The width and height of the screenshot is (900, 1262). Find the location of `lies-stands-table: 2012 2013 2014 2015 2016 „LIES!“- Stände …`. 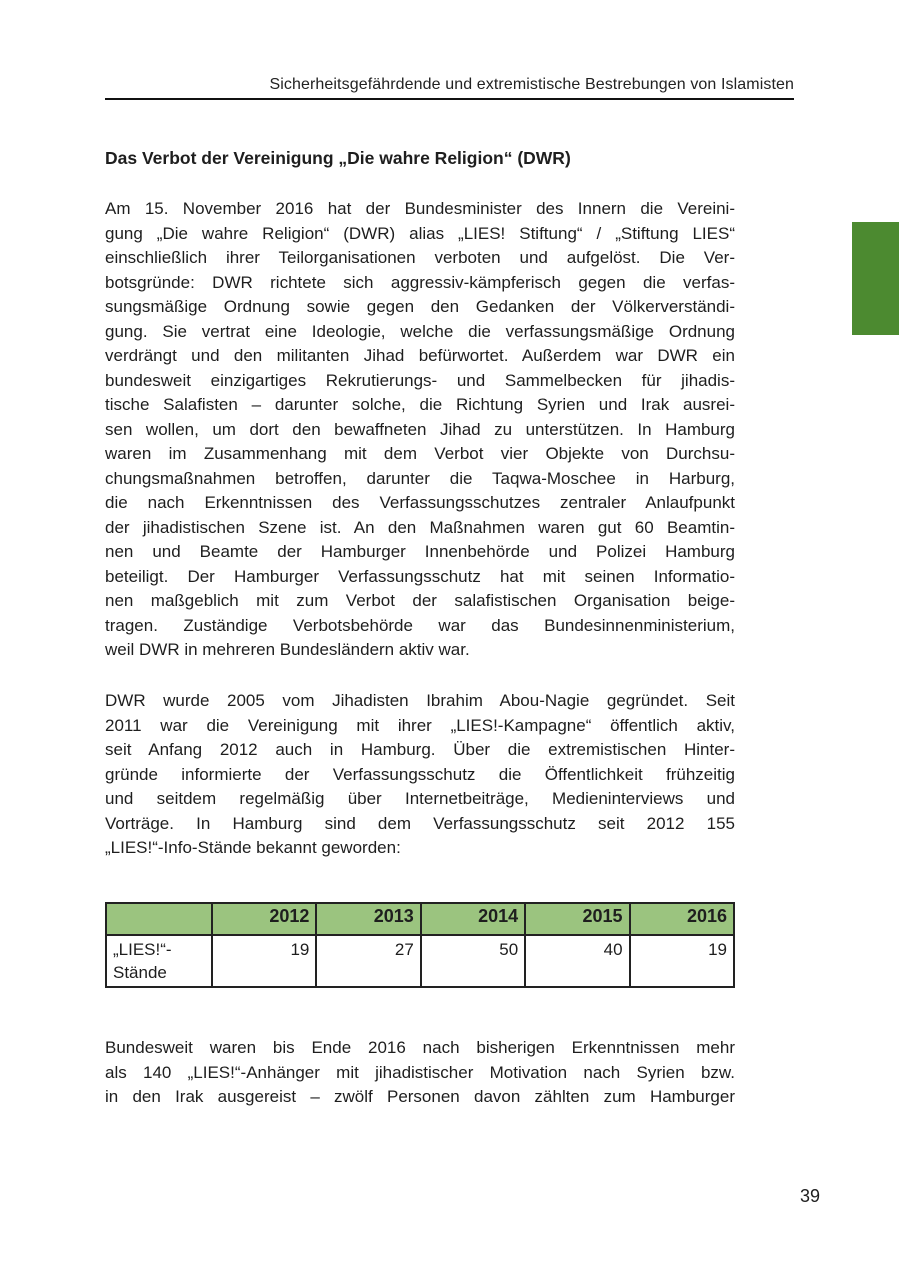

lies-stands-table: 2012 2013 2014 2015 2016 „LIES!“- Stände … is located at coordinates (420, 945).